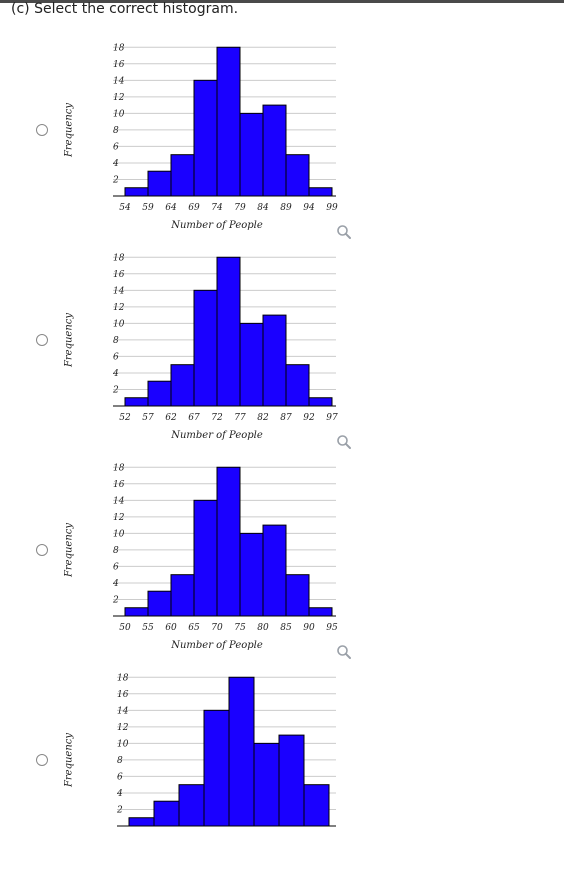 Image resolution: width=564 pixels, height=870 pixels. What do you see at coordinates (263, 628) in the screenshot?
I see `x-tick-label: 80` at bounding box center [263, 628].